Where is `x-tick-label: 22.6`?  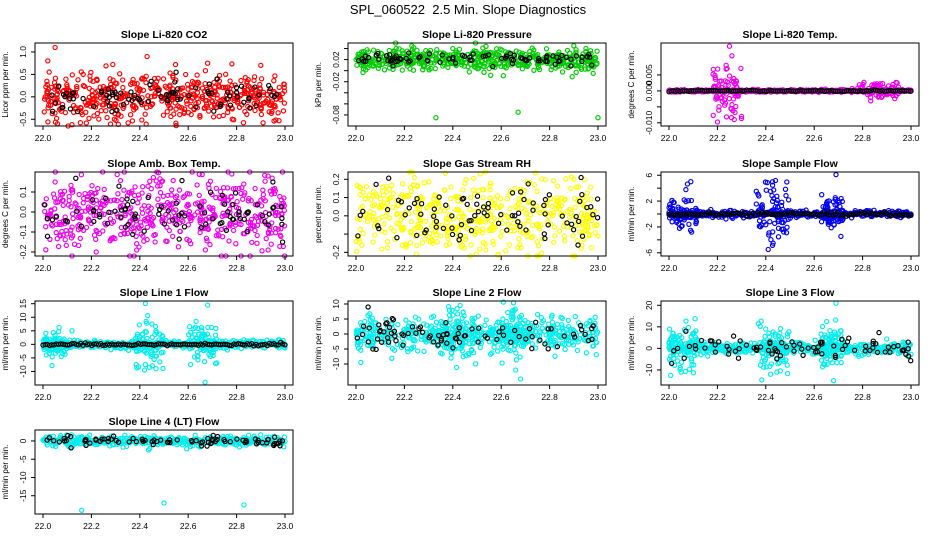 x-tick-label: 22.6 is located at coordinates (501, 138).